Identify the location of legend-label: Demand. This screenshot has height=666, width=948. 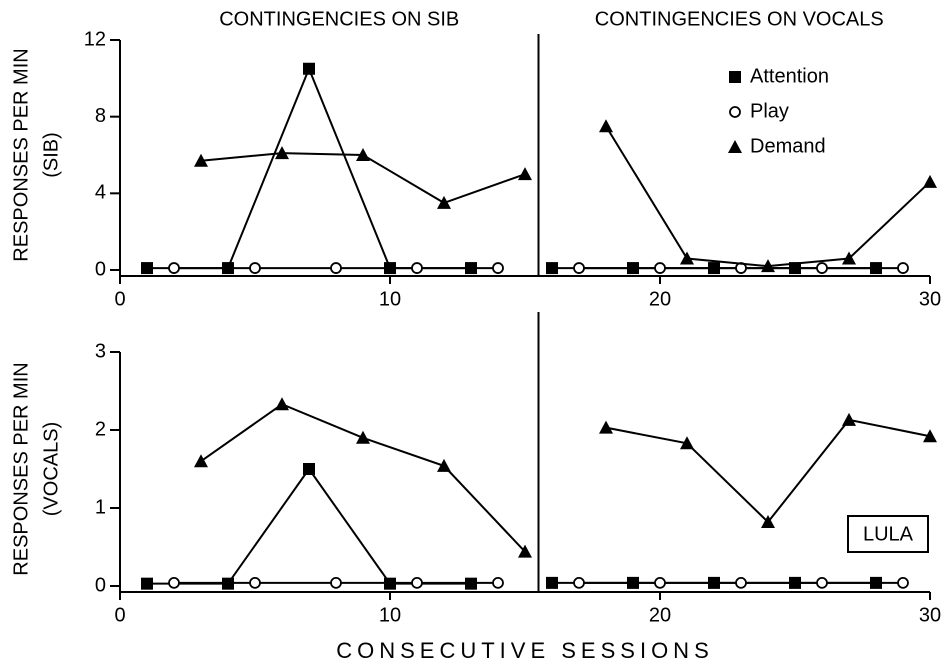
(788, 146).